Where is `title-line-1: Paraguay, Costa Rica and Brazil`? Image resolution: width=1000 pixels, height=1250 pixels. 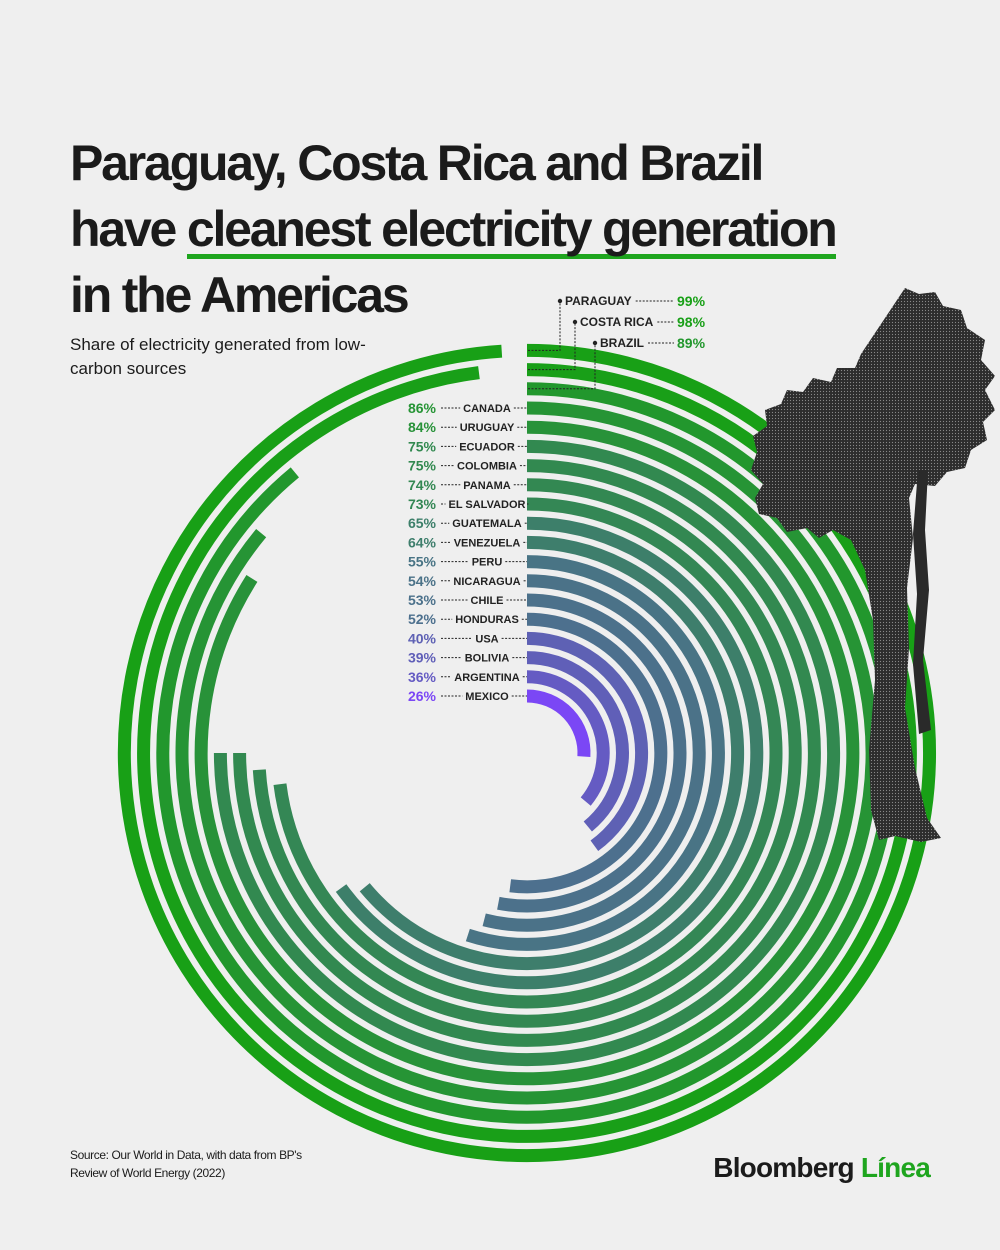
title-line-1: Paraguay, Costa Rica and Brazil is located at coordinates (417, 163).